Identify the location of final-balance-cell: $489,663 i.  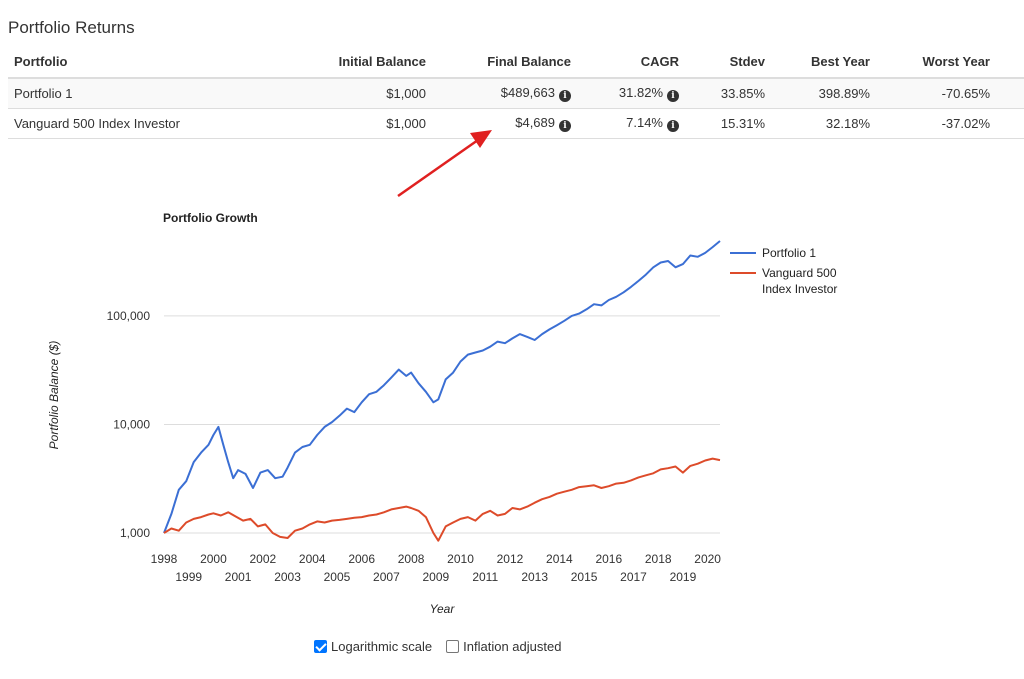
(504, 93).